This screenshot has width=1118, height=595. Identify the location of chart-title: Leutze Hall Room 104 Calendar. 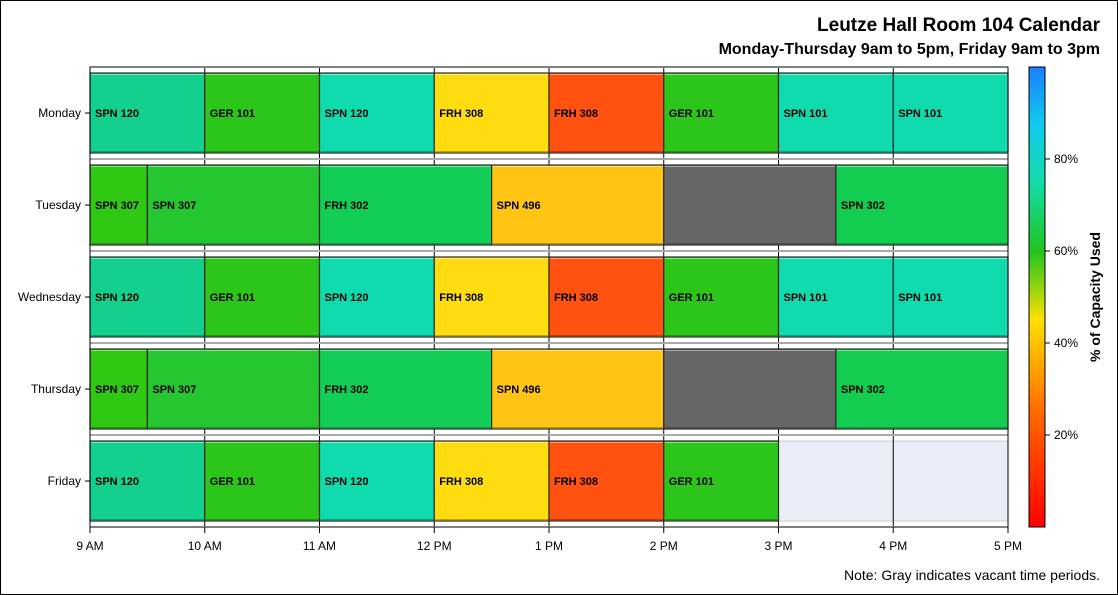
(958, 25).